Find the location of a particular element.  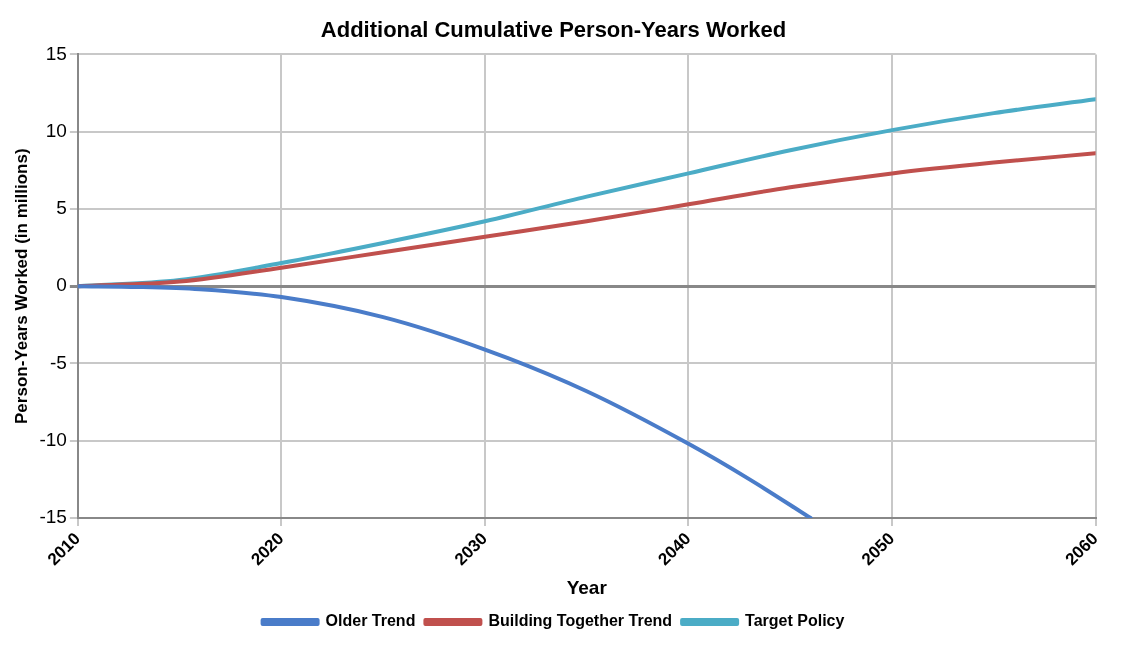

y-tick-label: 0 is located at coordinates (61, 285).